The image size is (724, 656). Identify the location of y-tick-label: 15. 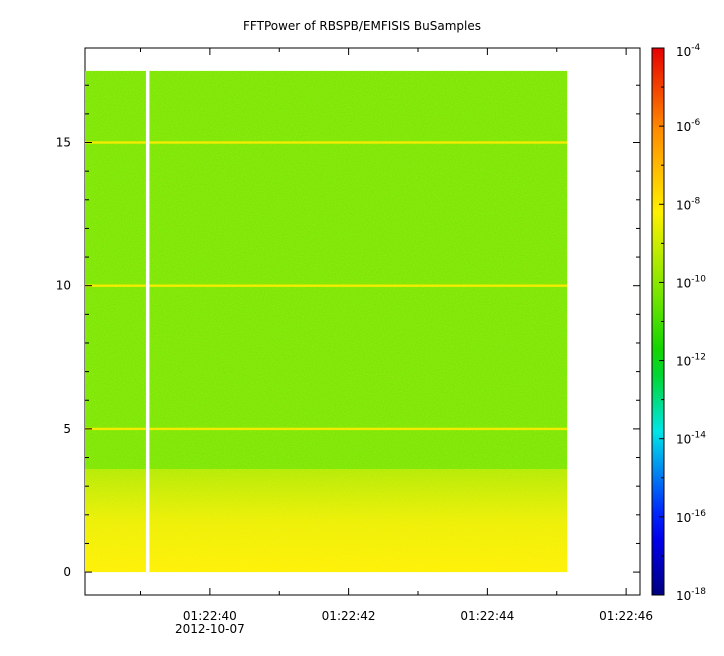
(63, 143).